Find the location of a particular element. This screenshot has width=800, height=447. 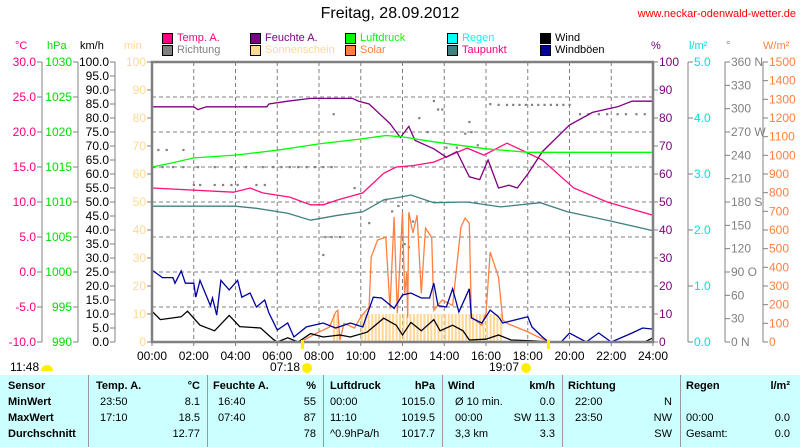

kmh-tick-label: 60.0 is located at coordinates (98, 174).